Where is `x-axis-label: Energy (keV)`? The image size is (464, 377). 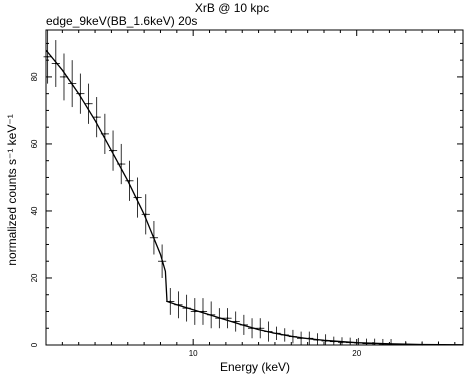 x-axis-label: Energy (keV) is located at coordinates (255, 367).